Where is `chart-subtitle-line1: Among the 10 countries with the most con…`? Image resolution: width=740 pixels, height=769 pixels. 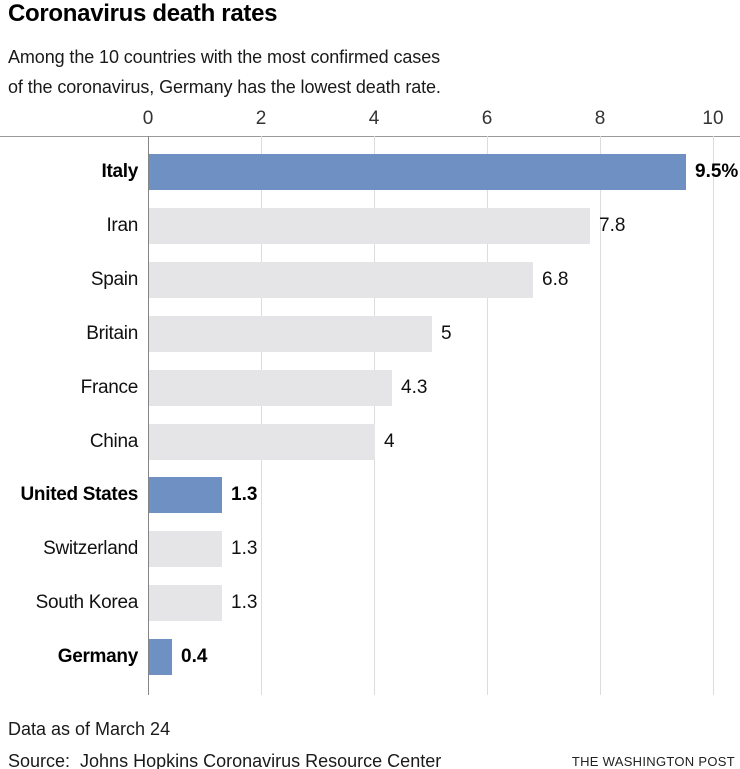
chart-subtitle-line1: Among the 10 countries with the most con… is located at coordinates (224, 57).